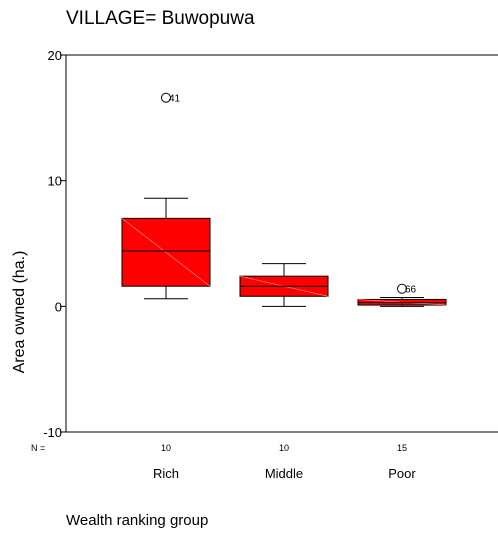  What do you see at coordinates (411, 290) in the screenshot?
I see `outlier-label: 66` at bounding box center [411, 290].